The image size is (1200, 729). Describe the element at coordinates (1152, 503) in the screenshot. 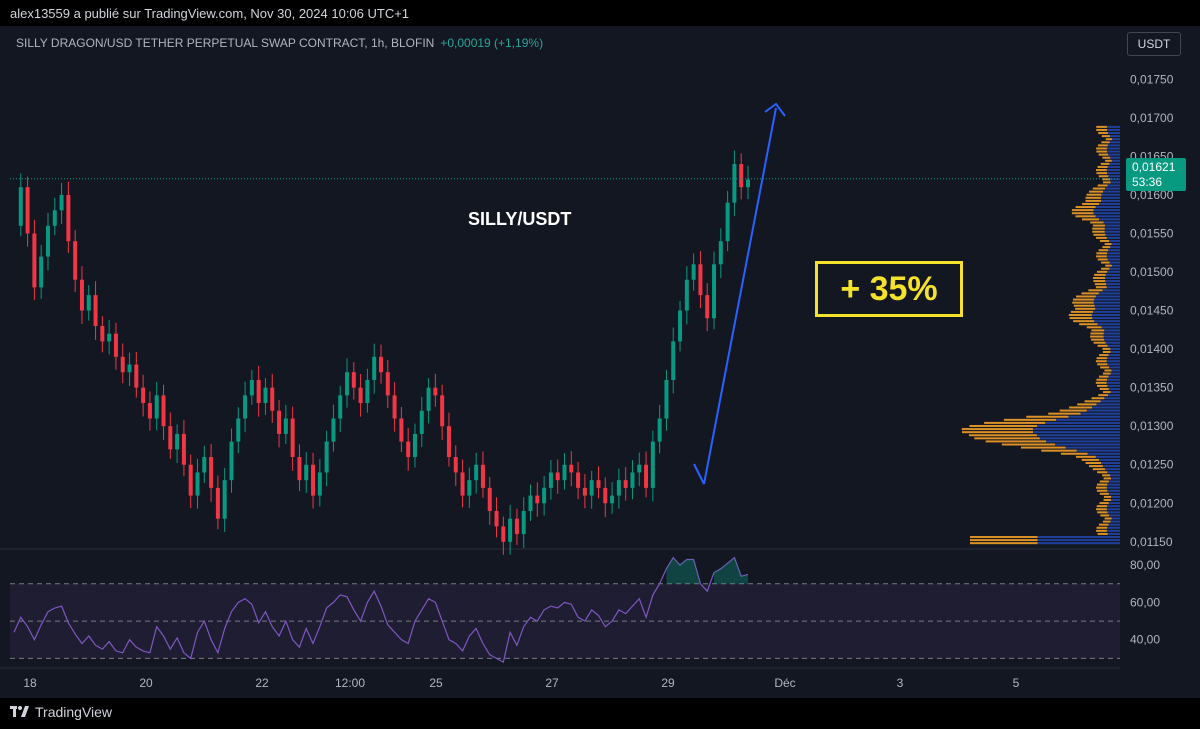

I see `price-tick-label: 0,01200` at that location.